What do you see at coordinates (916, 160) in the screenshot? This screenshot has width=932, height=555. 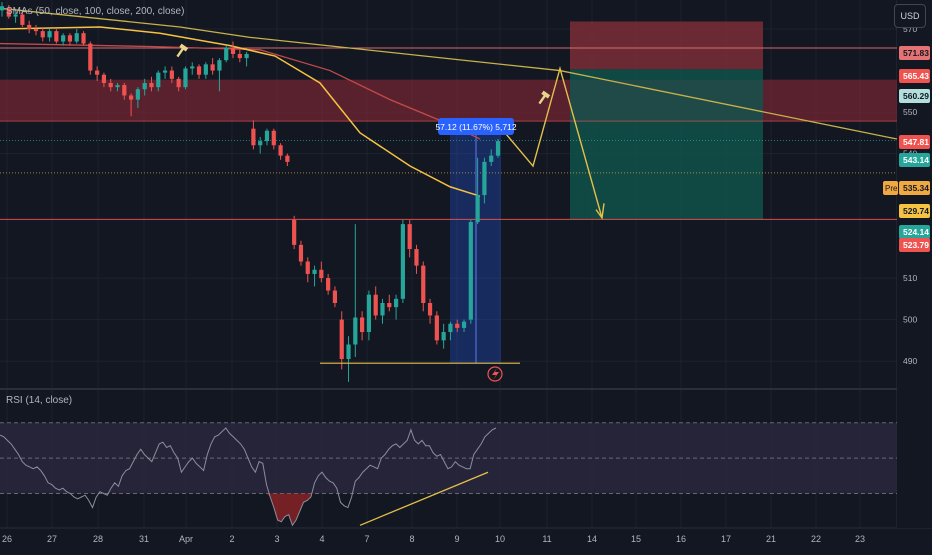 I see `price-tag-text: 543.14` at bounding box center [916, 160].